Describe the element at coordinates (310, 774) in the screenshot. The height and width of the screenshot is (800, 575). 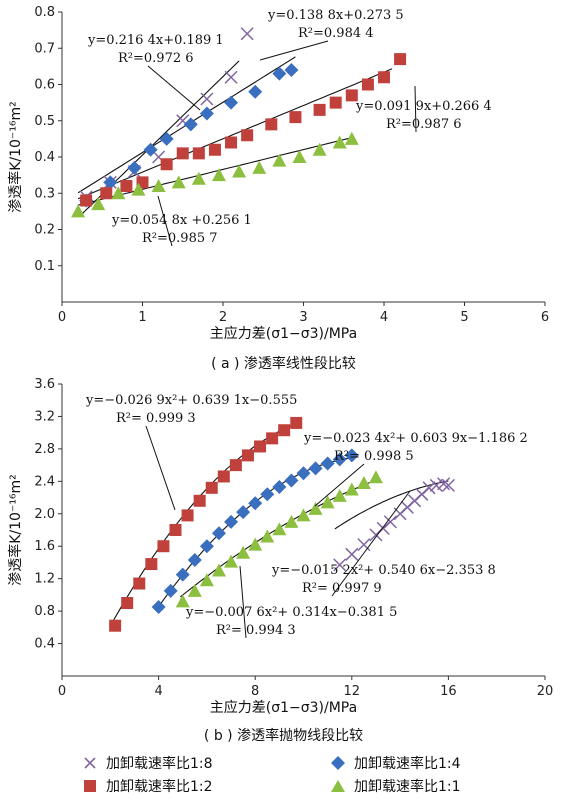
I see `legend: 加卸载速率比1:8 加卸载速率比1:4 加卸载速率比1:2 加卸载速率比1:1` at that location.